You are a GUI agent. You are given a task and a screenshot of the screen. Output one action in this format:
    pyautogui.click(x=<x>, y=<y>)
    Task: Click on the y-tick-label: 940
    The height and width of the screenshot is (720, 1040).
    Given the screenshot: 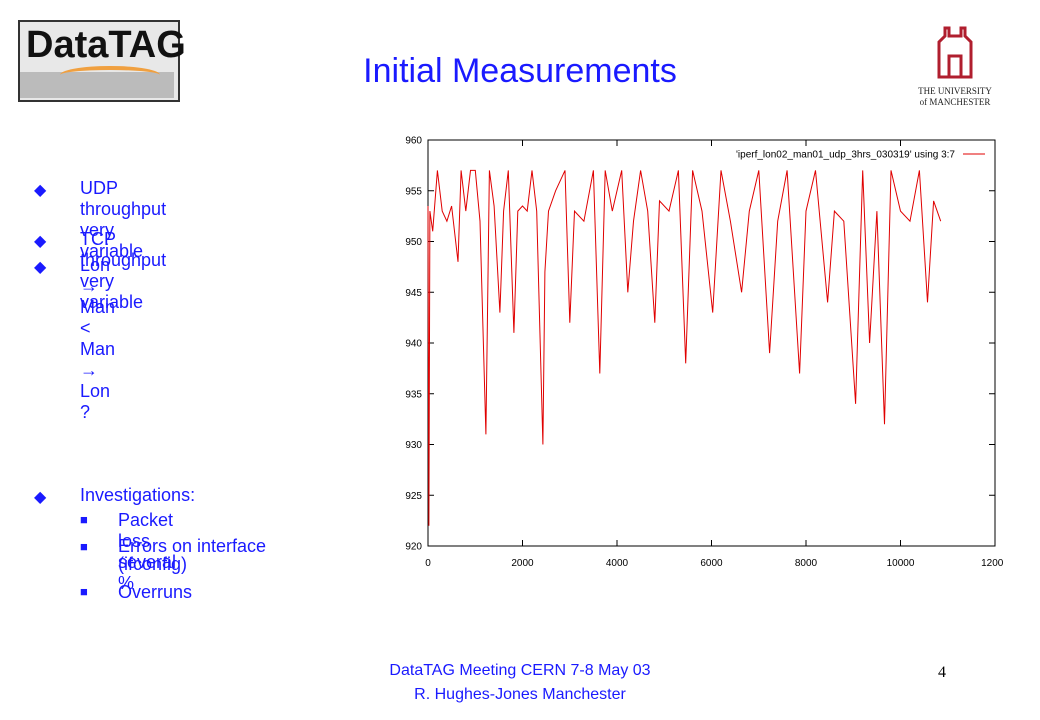 What is the action you would take?
    pyautogui.click(x=413, y=344)
    